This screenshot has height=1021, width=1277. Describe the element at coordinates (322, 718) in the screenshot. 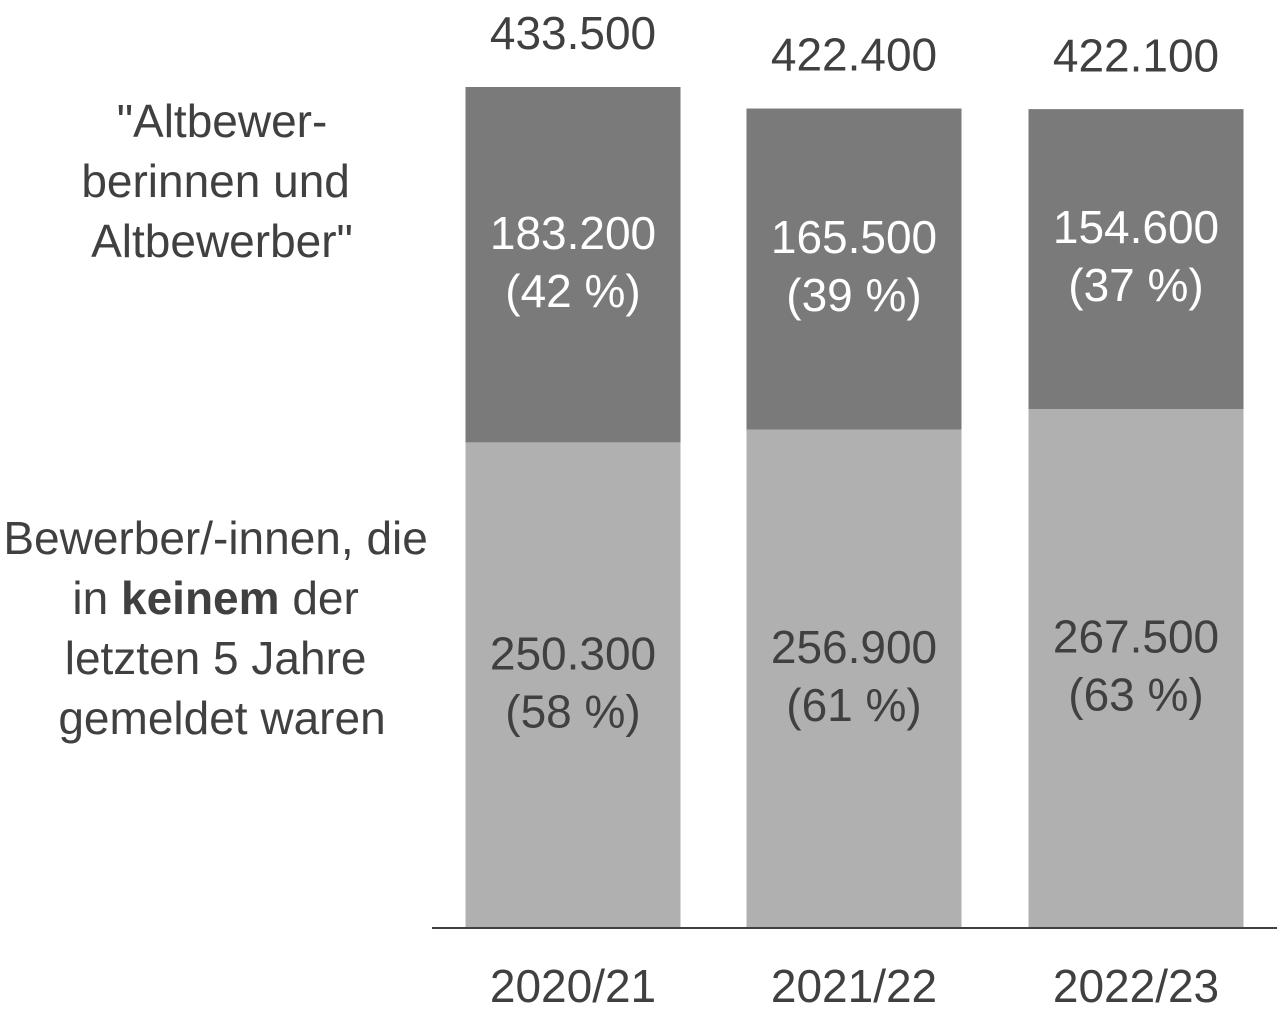

I see `legend-word: waren` at that location.